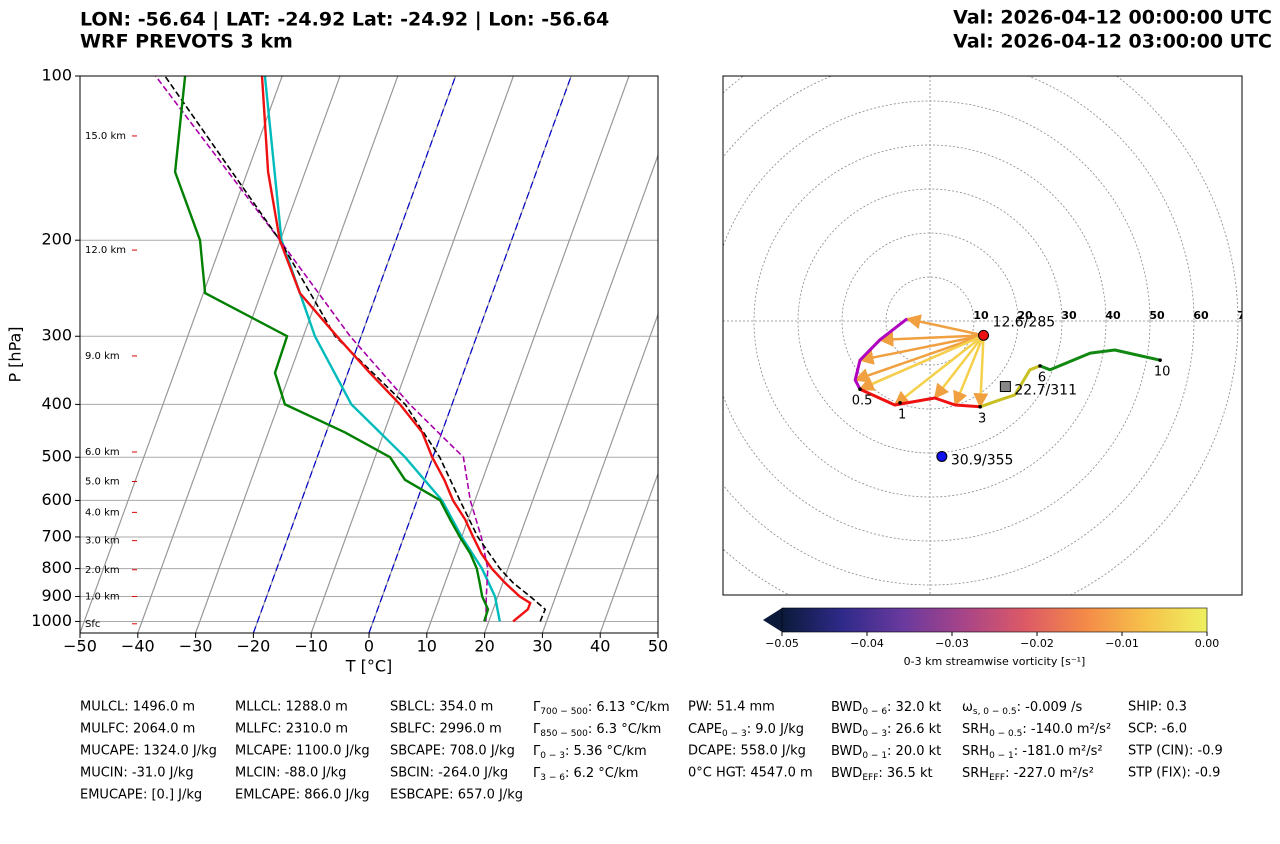  Describe the element at coordinates (137, 729) in the screenshot. I see `stat-text: MULFC: 2064.0 m` at that location.